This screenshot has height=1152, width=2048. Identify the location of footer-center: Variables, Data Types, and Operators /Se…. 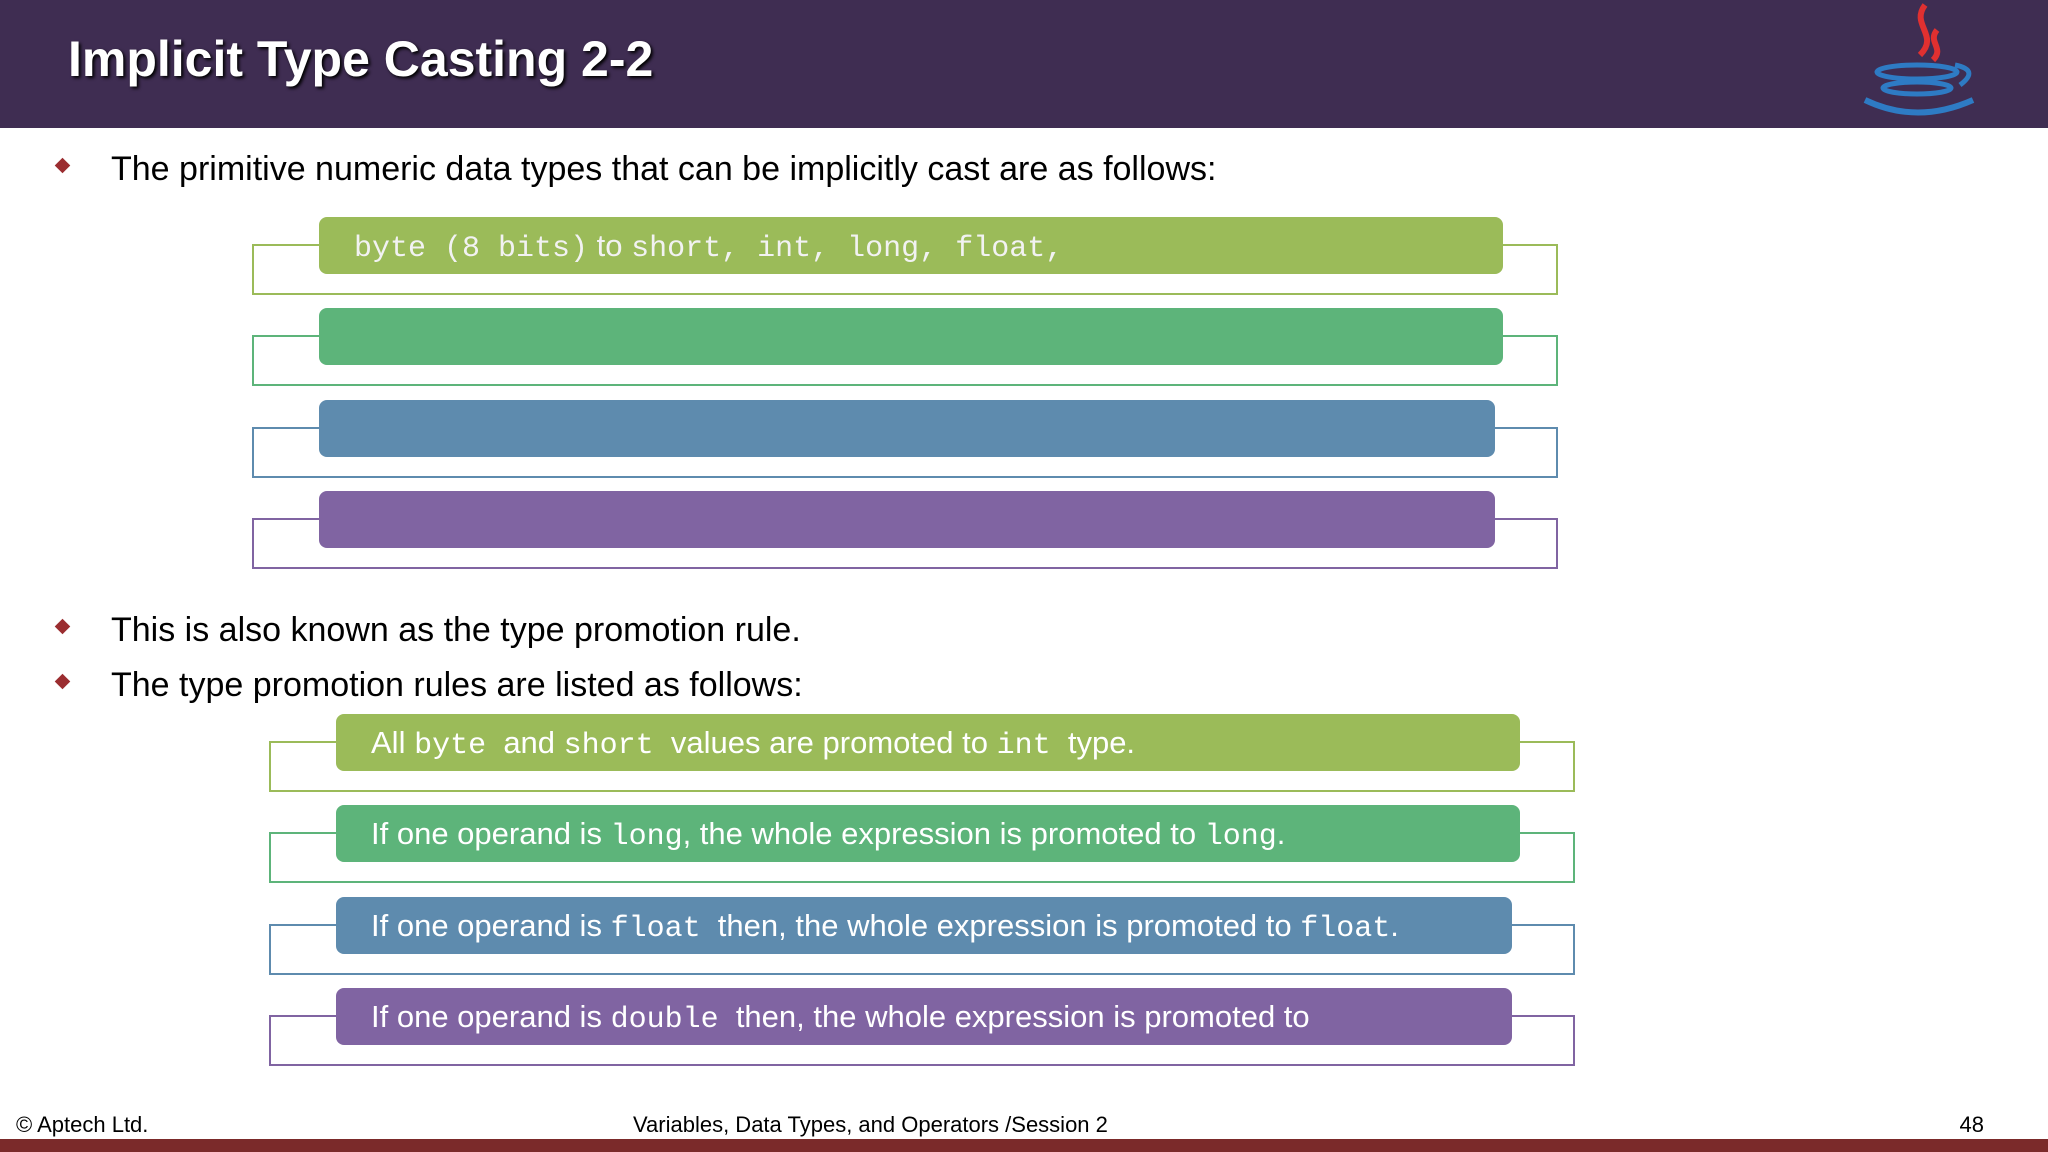
(870, 1124).